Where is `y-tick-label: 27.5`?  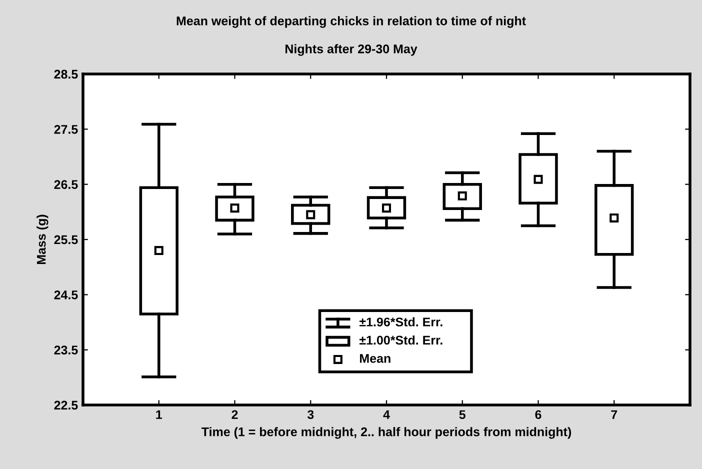
y-tick-label: 27.5 is located at coordinates (66, 129).